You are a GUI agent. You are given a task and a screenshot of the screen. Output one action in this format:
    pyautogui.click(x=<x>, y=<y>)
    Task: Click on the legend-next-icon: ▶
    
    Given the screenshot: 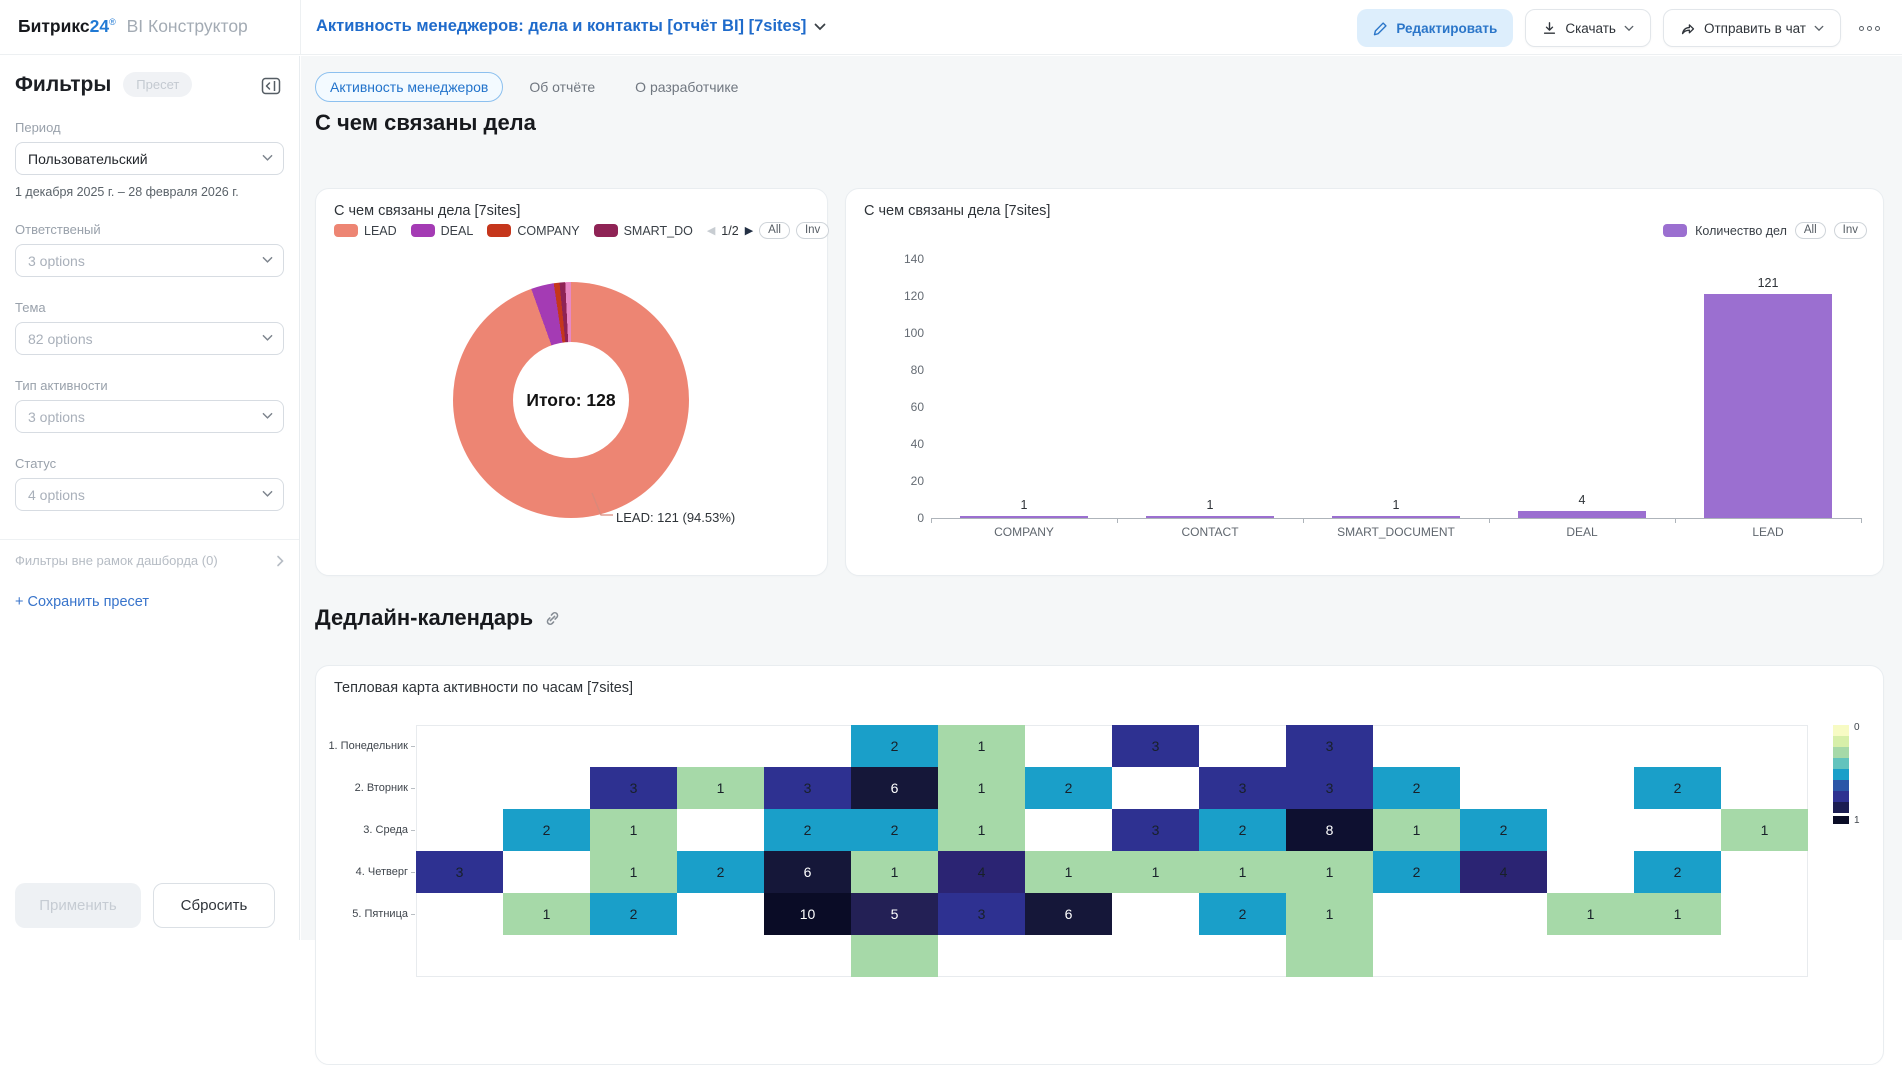 What is the action you would take?
    pyautogui.click(x=749, y=231)
    